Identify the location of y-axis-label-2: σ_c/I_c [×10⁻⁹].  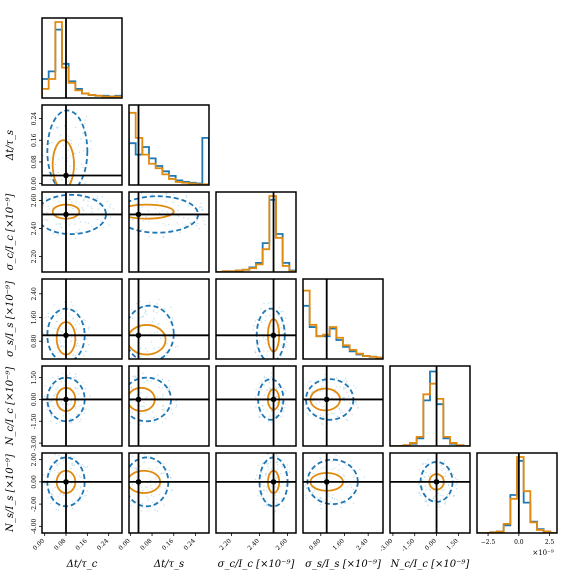
(10, 232).